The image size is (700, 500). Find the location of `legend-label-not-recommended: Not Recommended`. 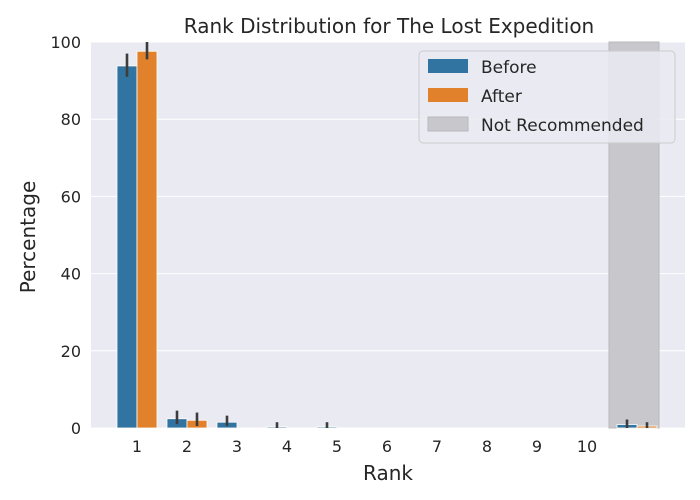

legend-label-not-recommended: Not Recommended is located at coordinates (562, 126).